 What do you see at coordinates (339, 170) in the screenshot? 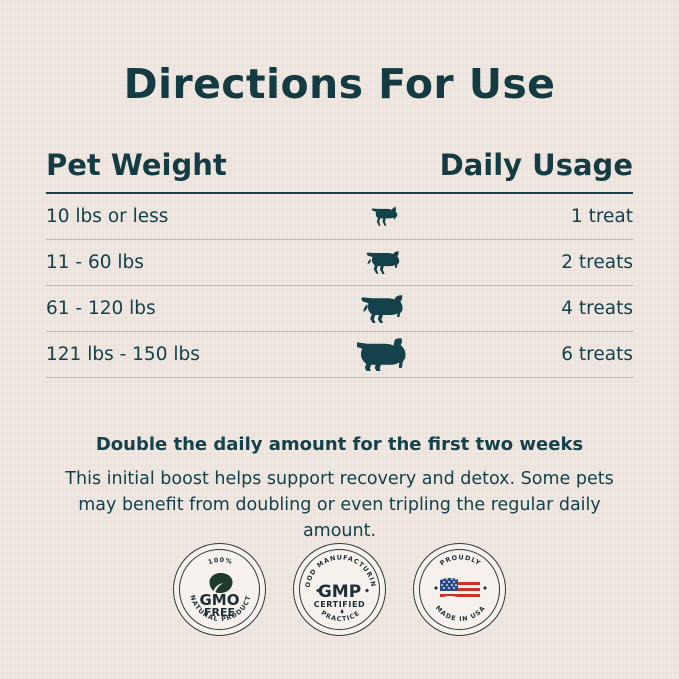
I see `table-header-row: Pet Weight Daily Usage` at bounding box center [339, 170].